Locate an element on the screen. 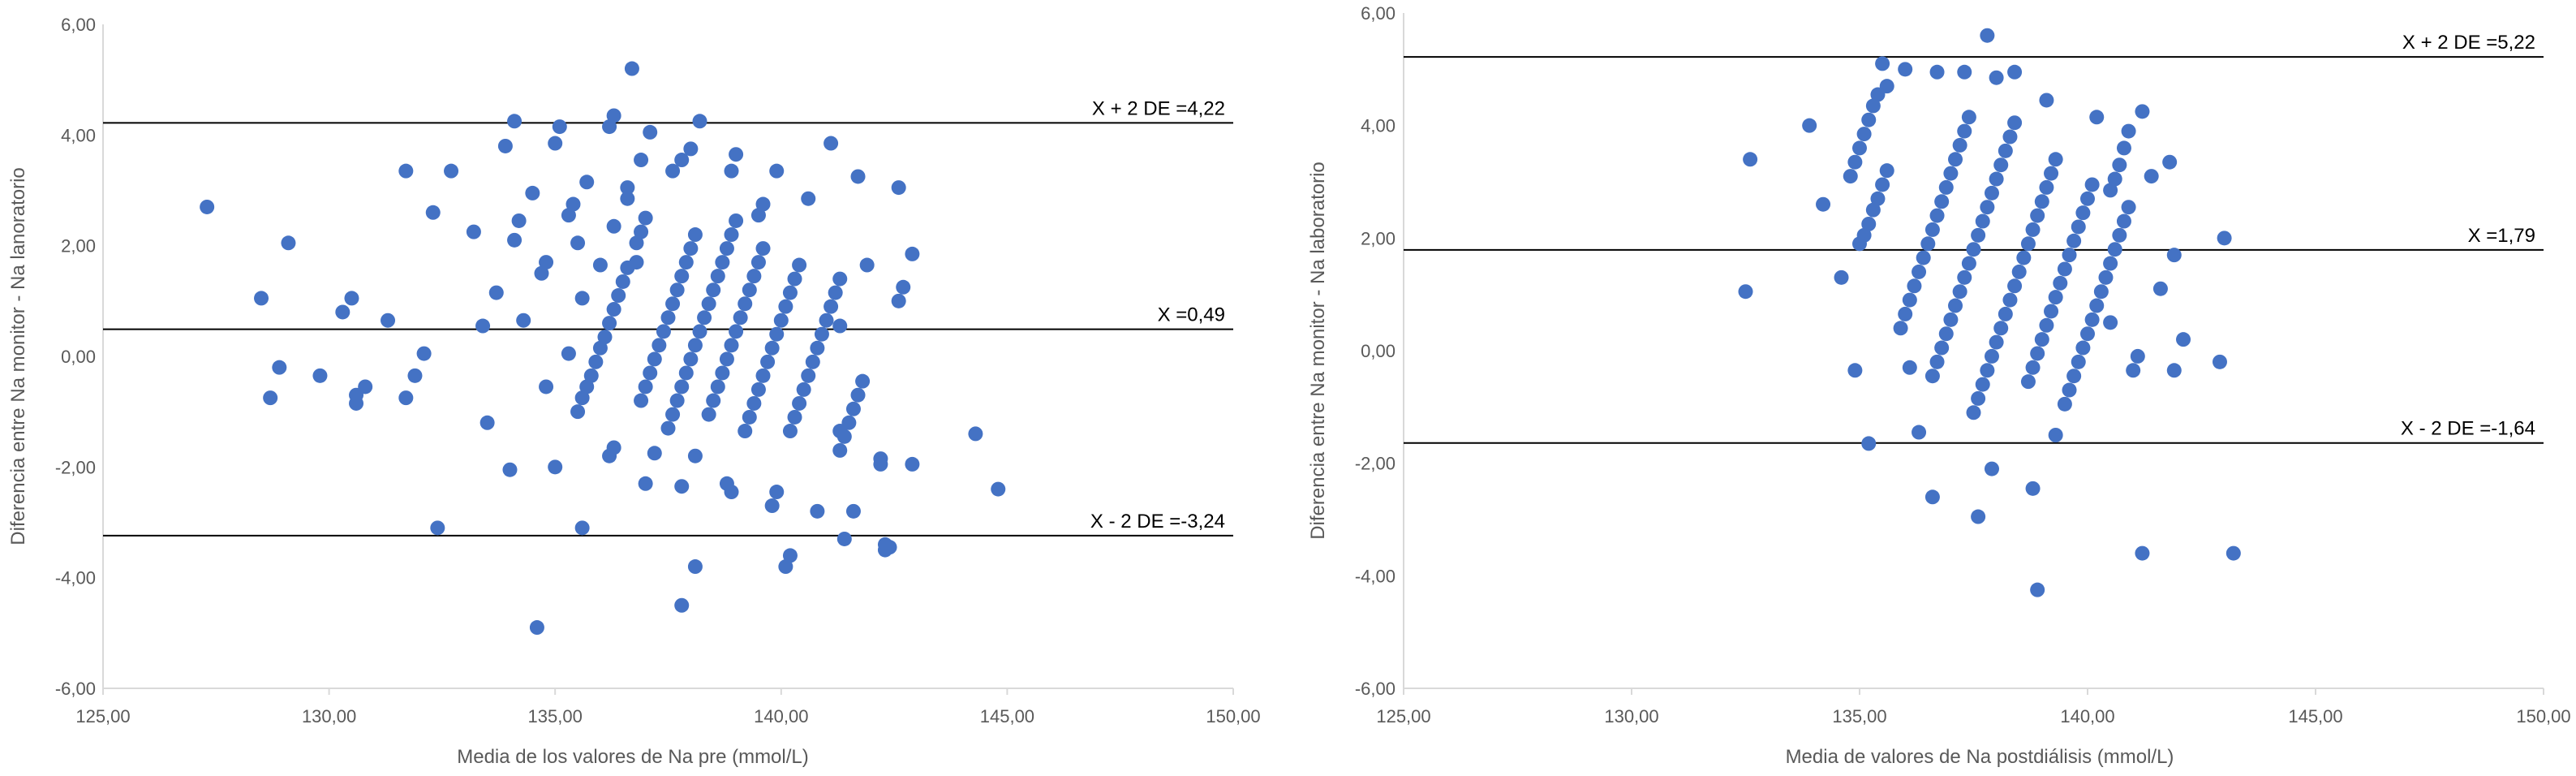 The height and width of the screenshot is (776, 2576). x-tick-label: 150,00 is located at coordinates (2543, 716).